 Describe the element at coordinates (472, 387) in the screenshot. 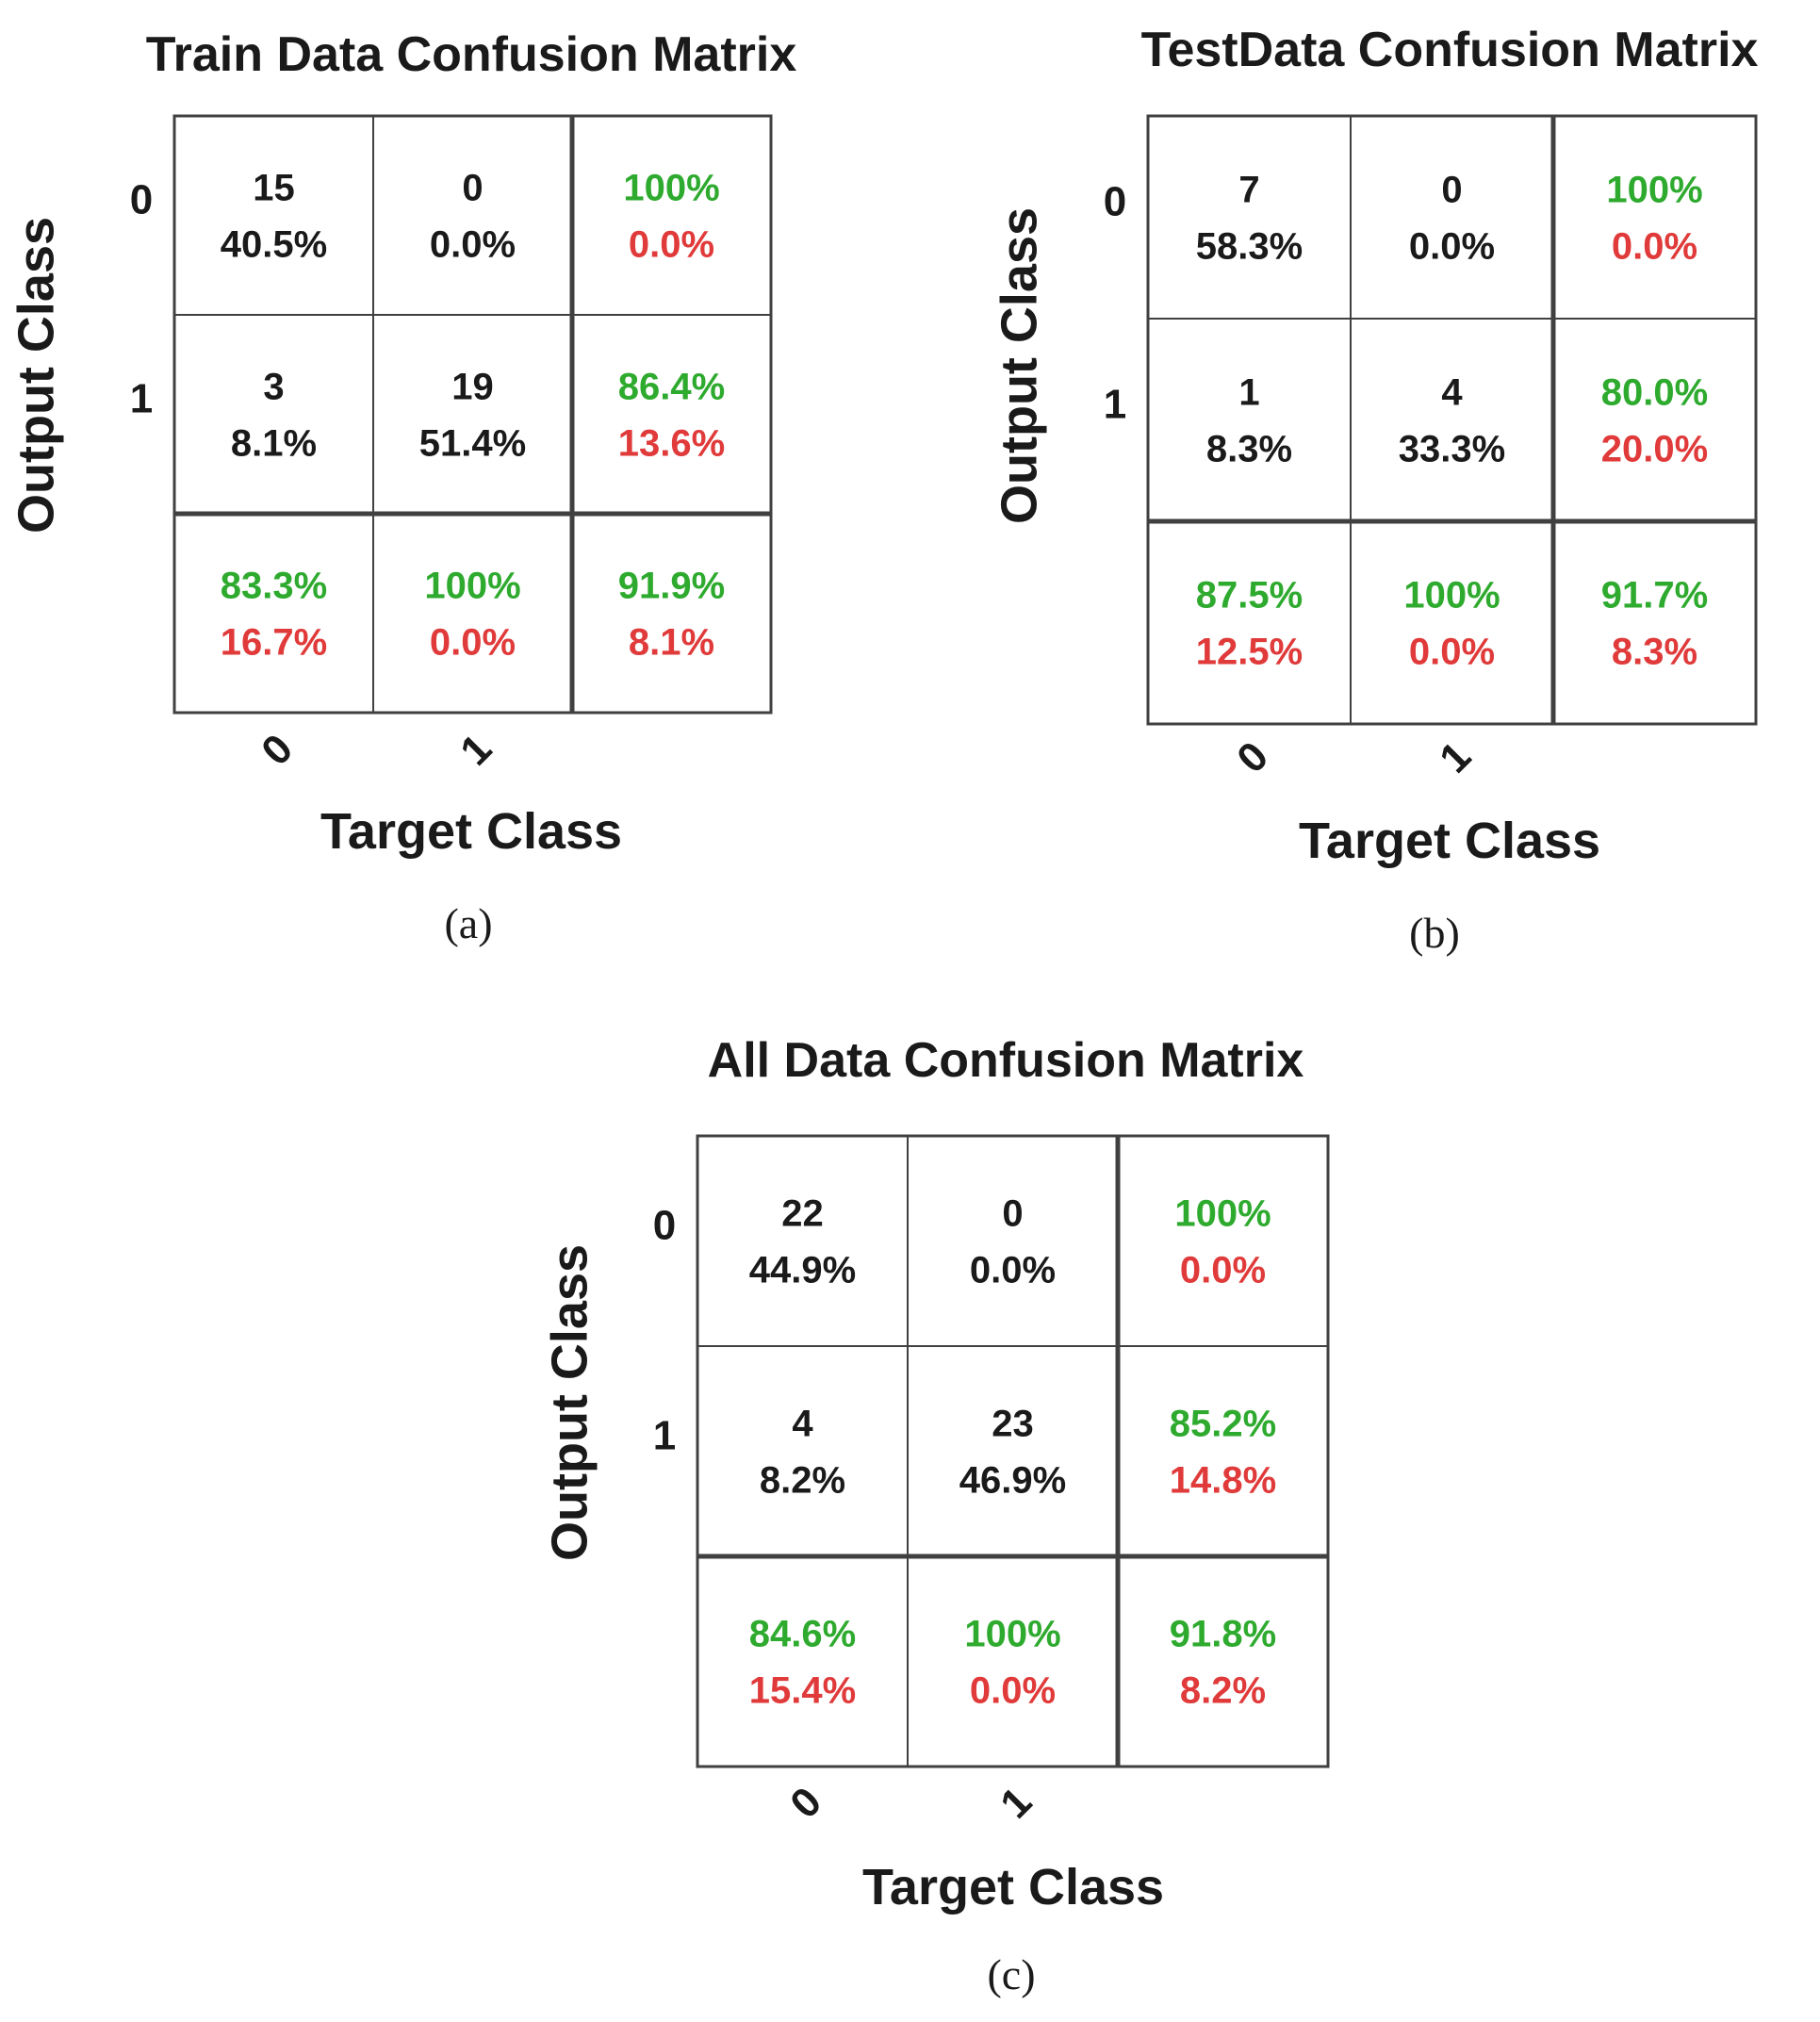

I see `cell-count: 19` at that location.